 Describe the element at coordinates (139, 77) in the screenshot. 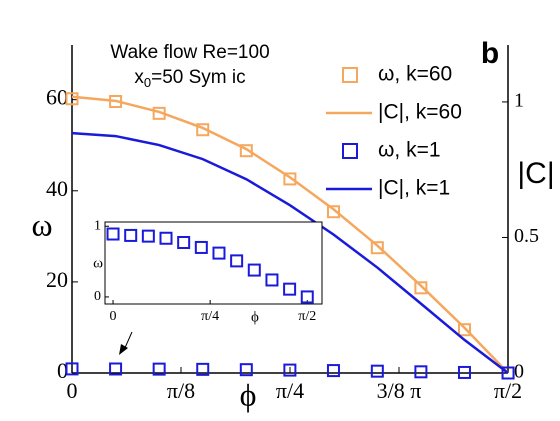

I see `subtitle-part: x` at that location.